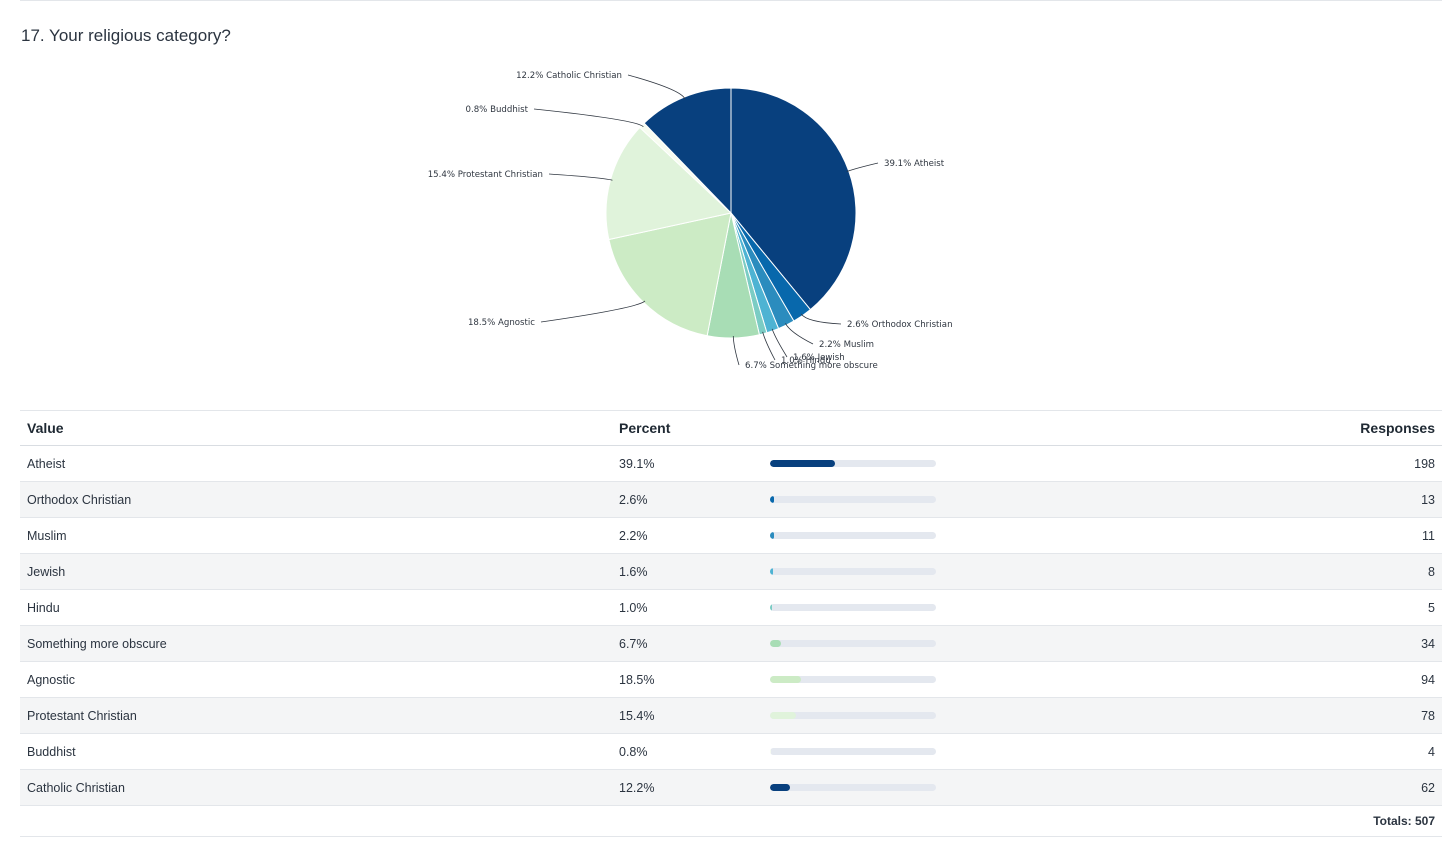  What do you see at coordinates (316, 607) in the screenshot?
I see `row-value: Hindu` at bounding box center [316, 607].